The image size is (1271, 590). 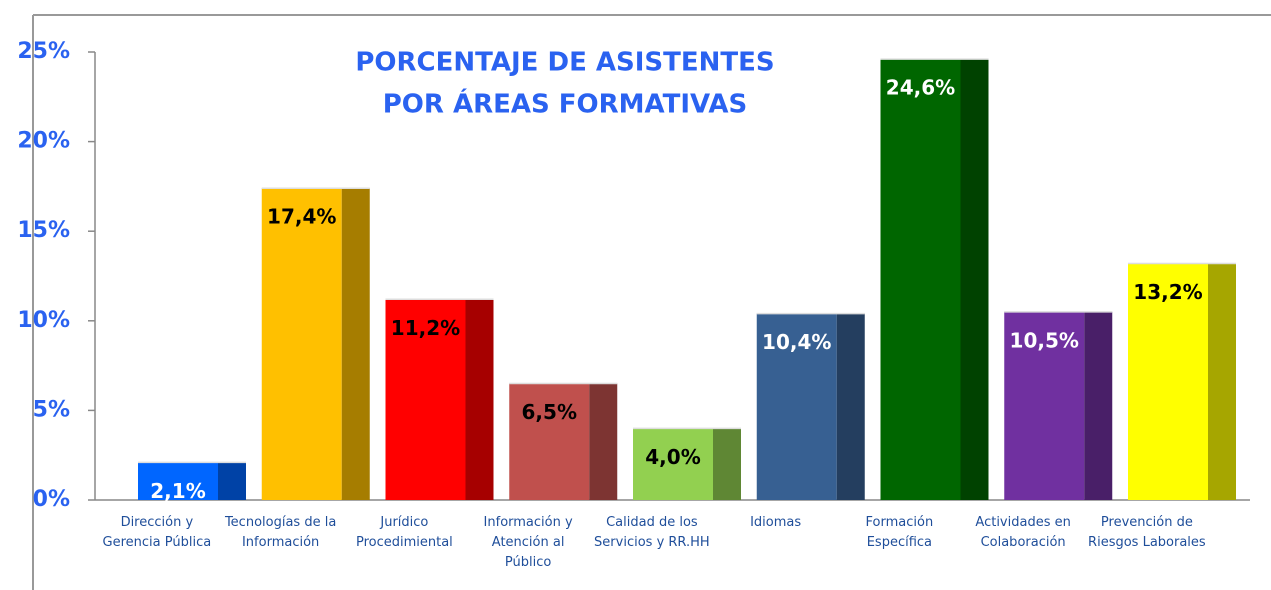 I want to click on x-tick-label: Idiomas, so click(x=776, y=522).